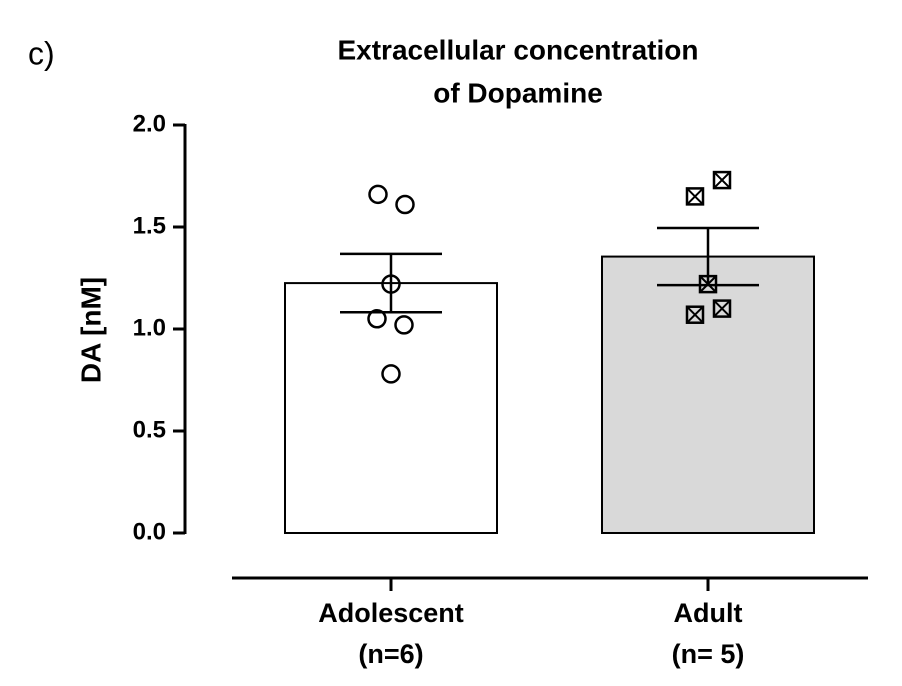 This screenshot has width=902, height=686. What do you see at coordinates (391, 613) in the screenshot?
I see `x-tick-label: Adolescent` at bounding box center [391, 613].